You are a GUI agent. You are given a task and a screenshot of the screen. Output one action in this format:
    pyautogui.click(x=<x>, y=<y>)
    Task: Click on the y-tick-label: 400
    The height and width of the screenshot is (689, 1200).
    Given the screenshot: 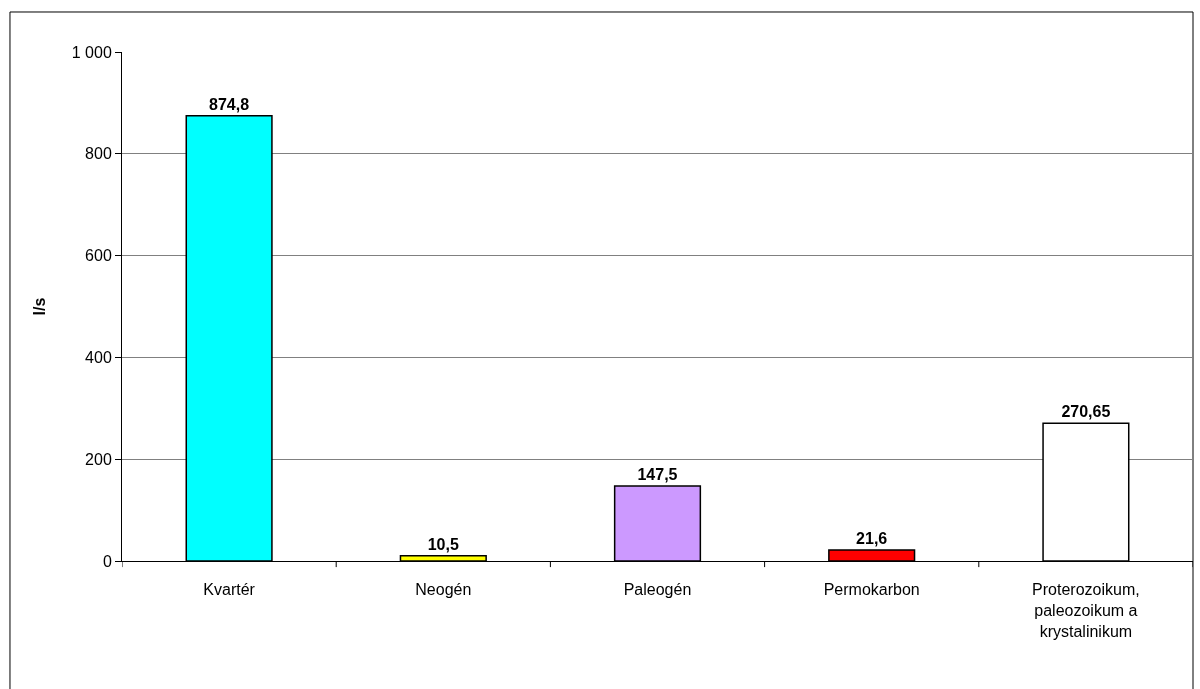 What is the action you would take?
    pyautogui.click(x=98, y=357)
    